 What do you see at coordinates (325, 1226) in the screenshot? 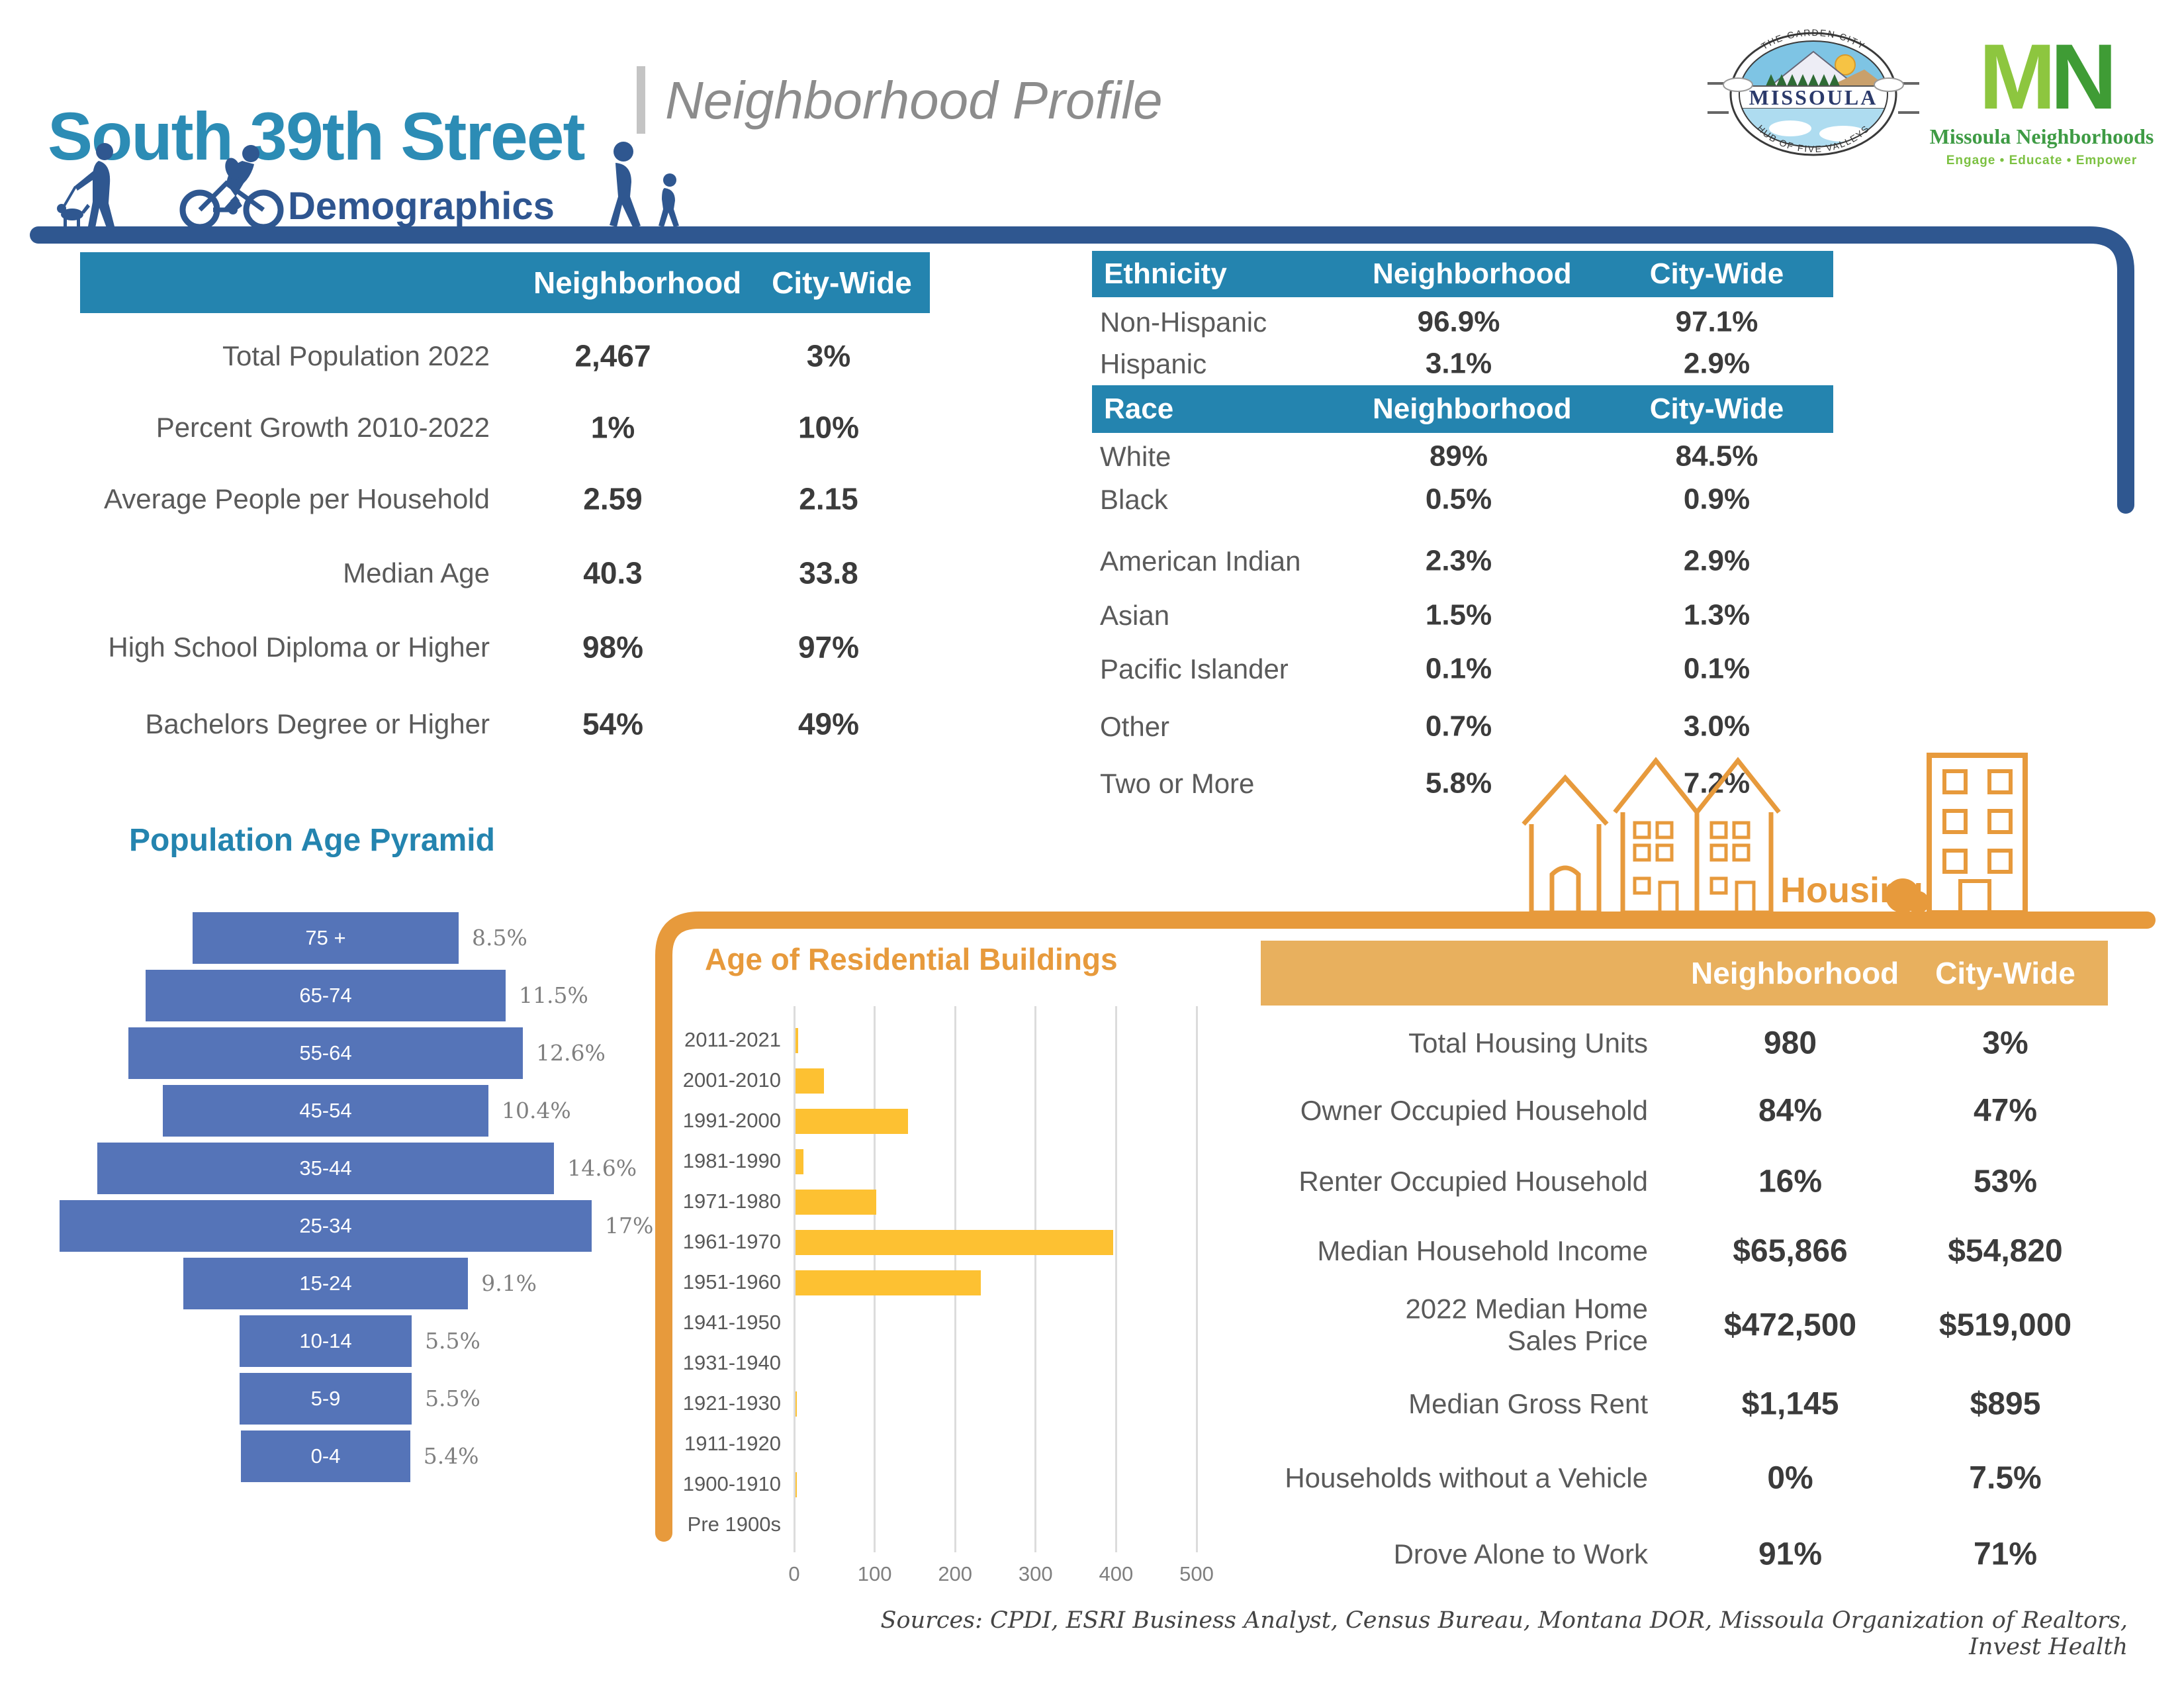
I see `pyramid-bar: 25-34` at bounding box center [325, 1226].